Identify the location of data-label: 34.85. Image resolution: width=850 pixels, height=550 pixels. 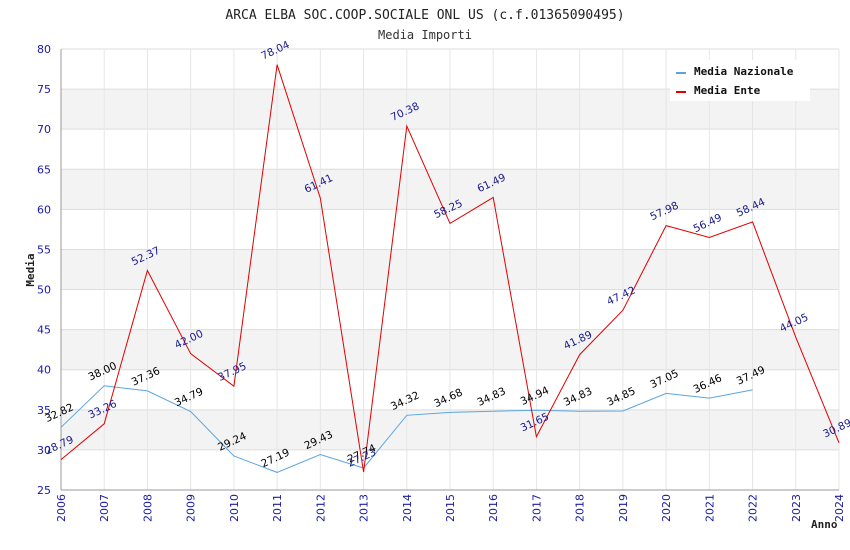
(621, 397).